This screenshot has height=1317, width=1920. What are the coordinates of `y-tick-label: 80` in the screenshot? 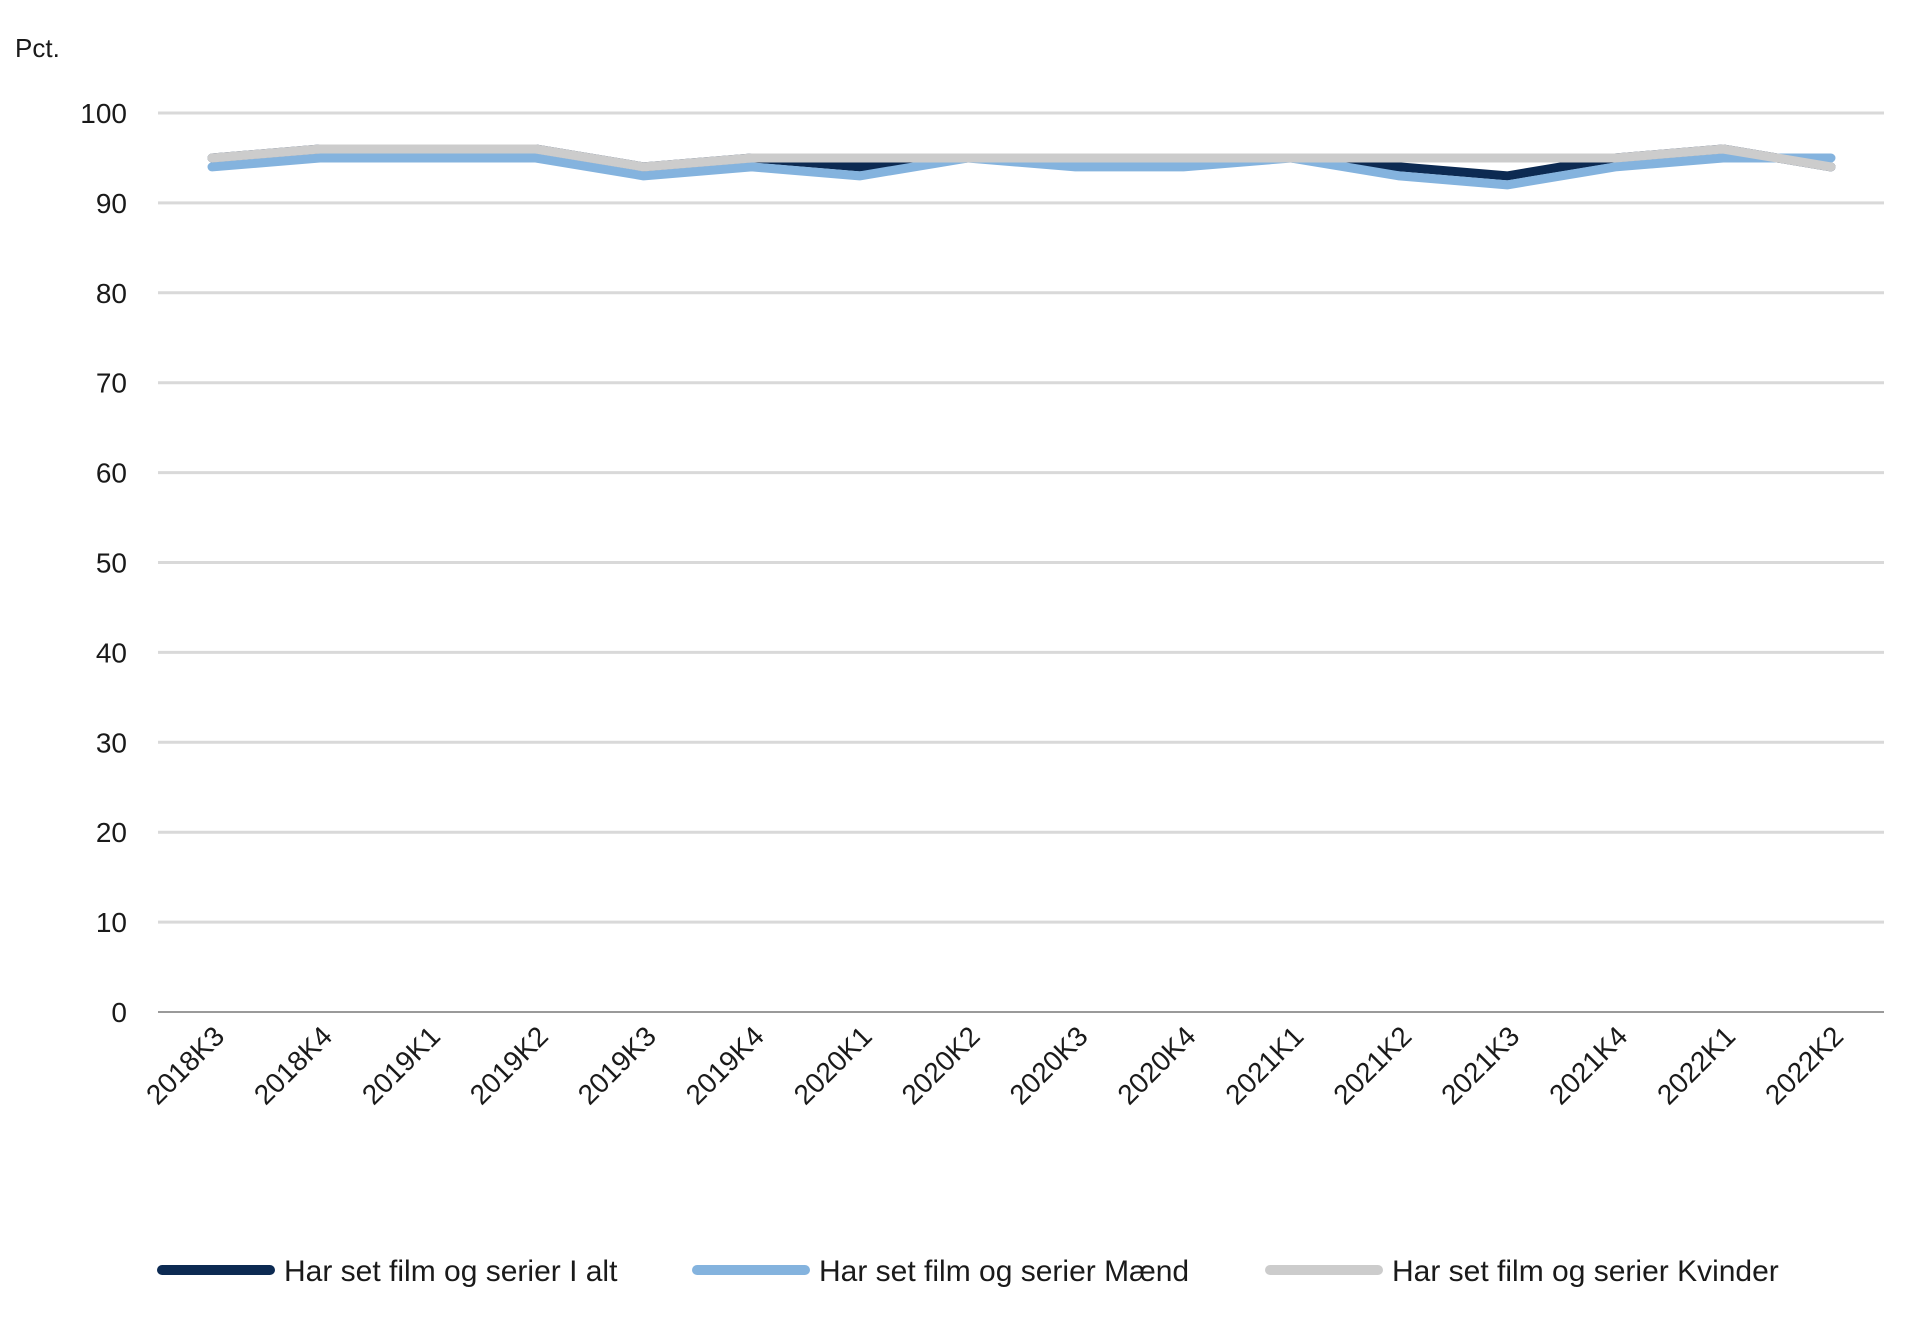 It's located at (111, 293).